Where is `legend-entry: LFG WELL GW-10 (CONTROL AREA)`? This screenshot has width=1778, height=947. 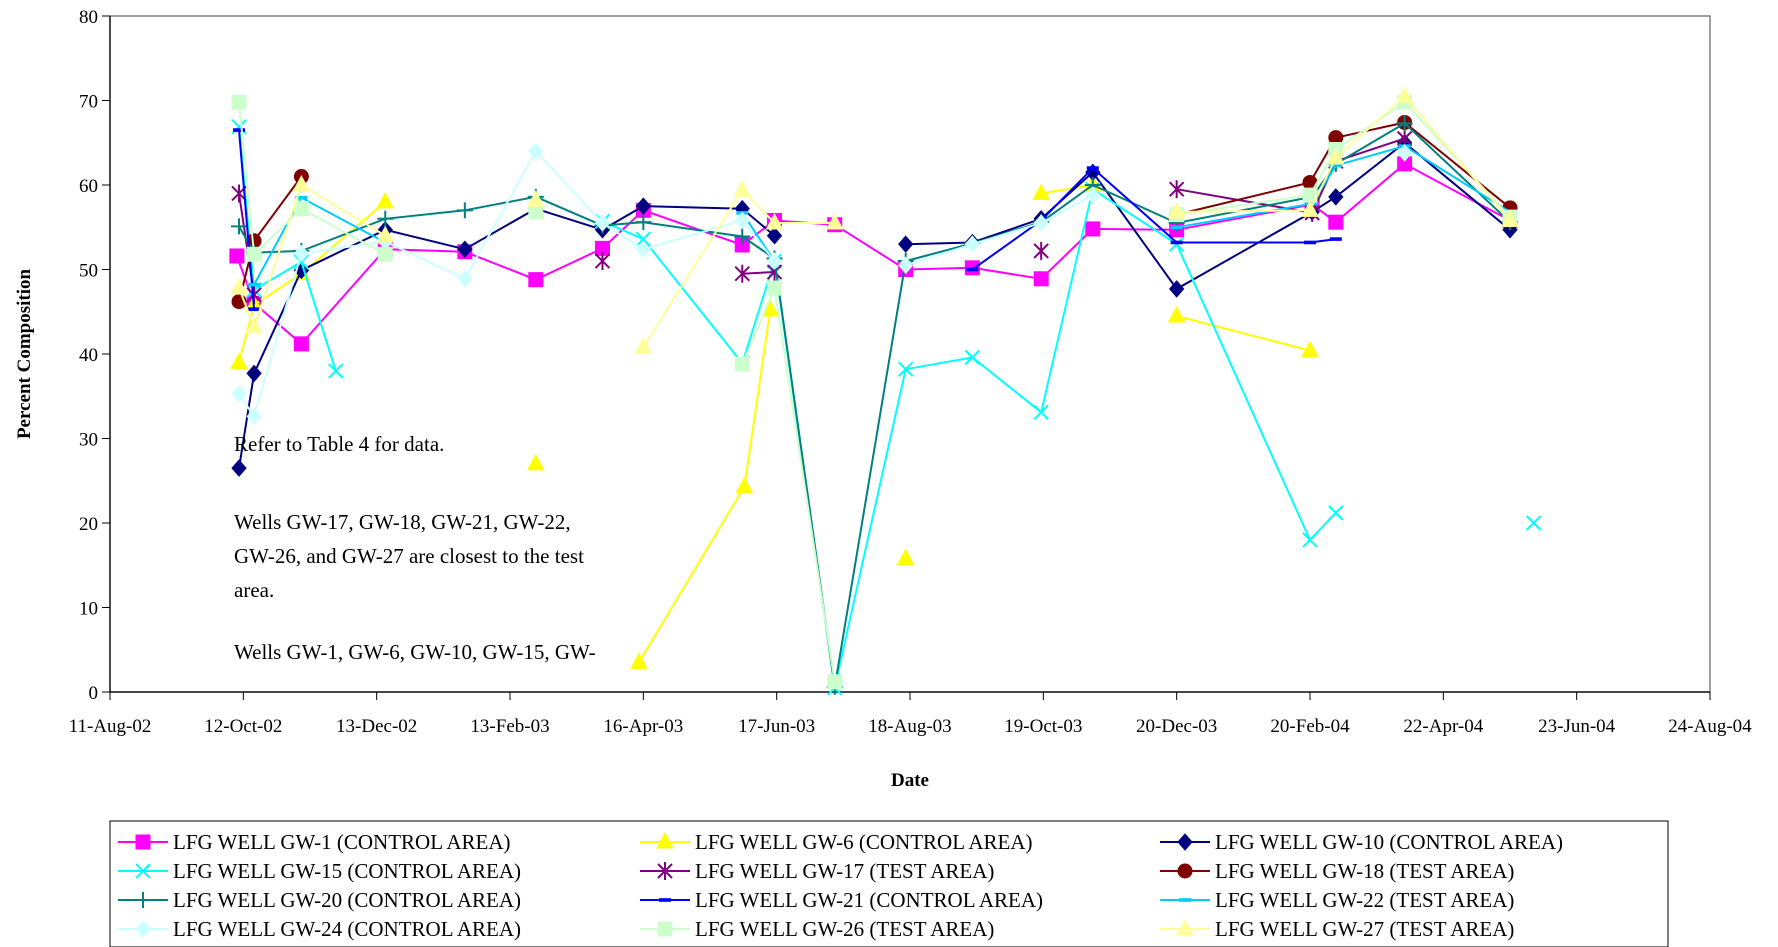 legend-entry: LFG WELL GW-10 (CONTROL AREA) is located at coordinates (1361, 842).